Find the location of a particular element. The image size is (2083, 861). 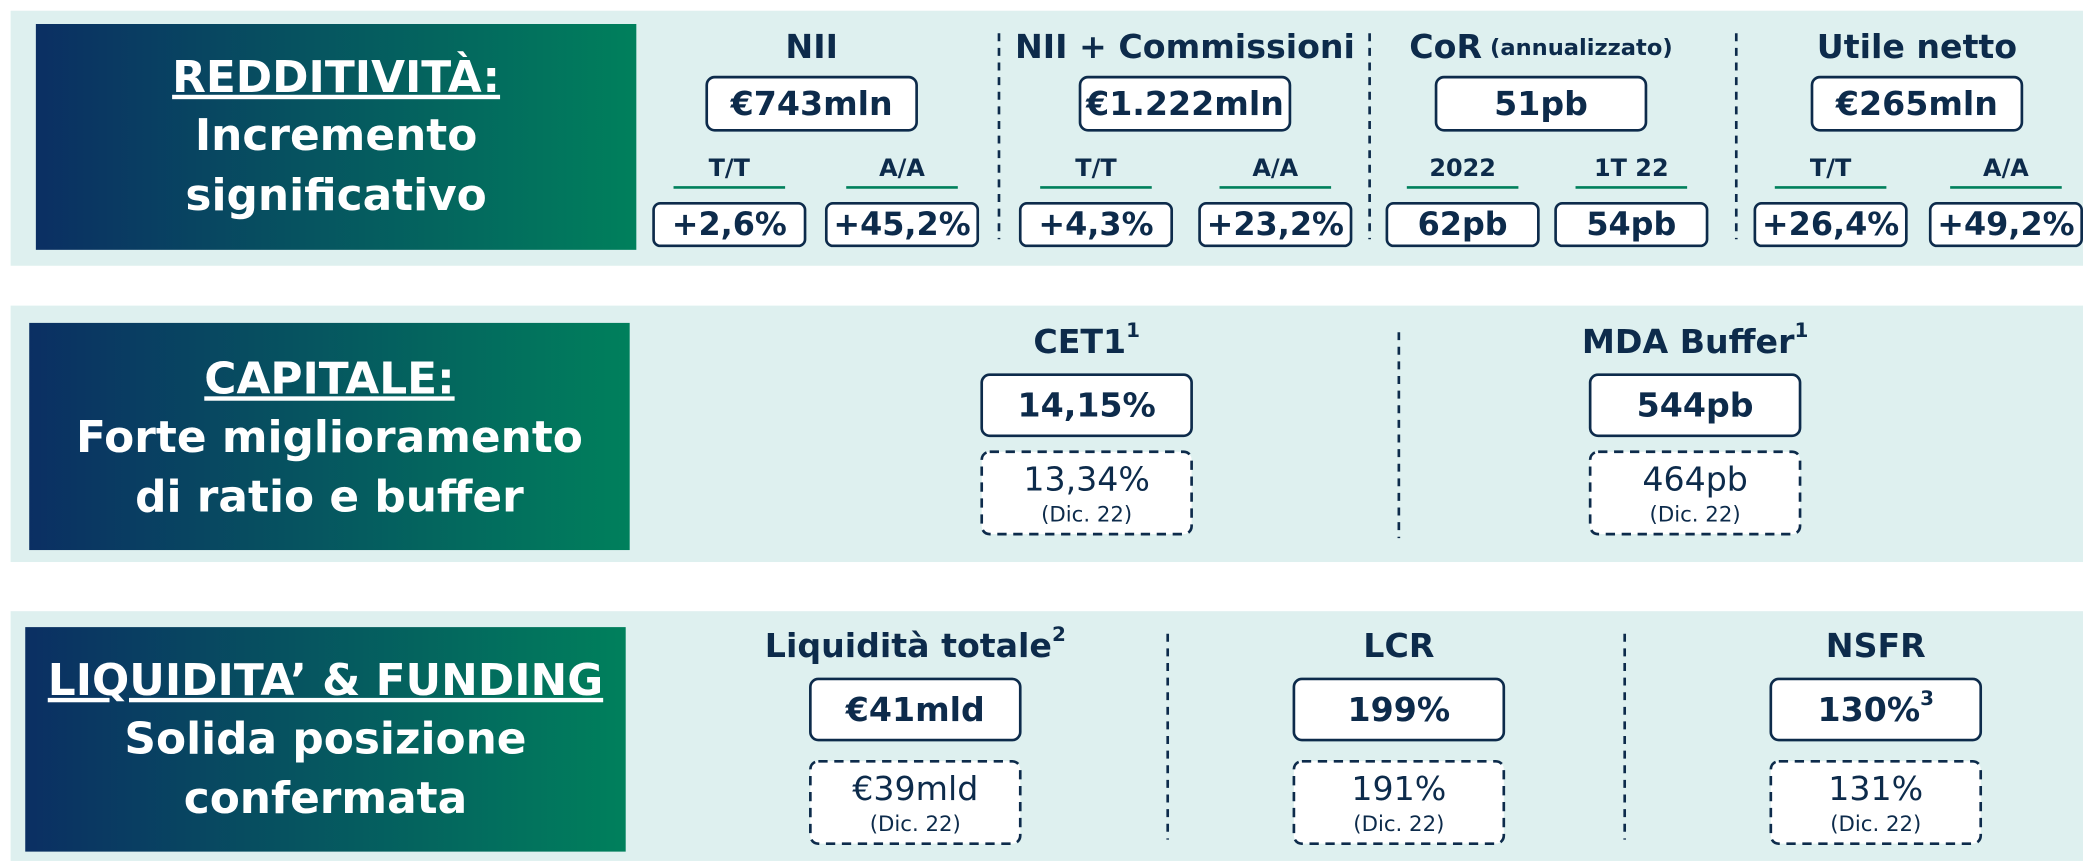

metric-value-text: €41mld is located at coordinates (915, 708).